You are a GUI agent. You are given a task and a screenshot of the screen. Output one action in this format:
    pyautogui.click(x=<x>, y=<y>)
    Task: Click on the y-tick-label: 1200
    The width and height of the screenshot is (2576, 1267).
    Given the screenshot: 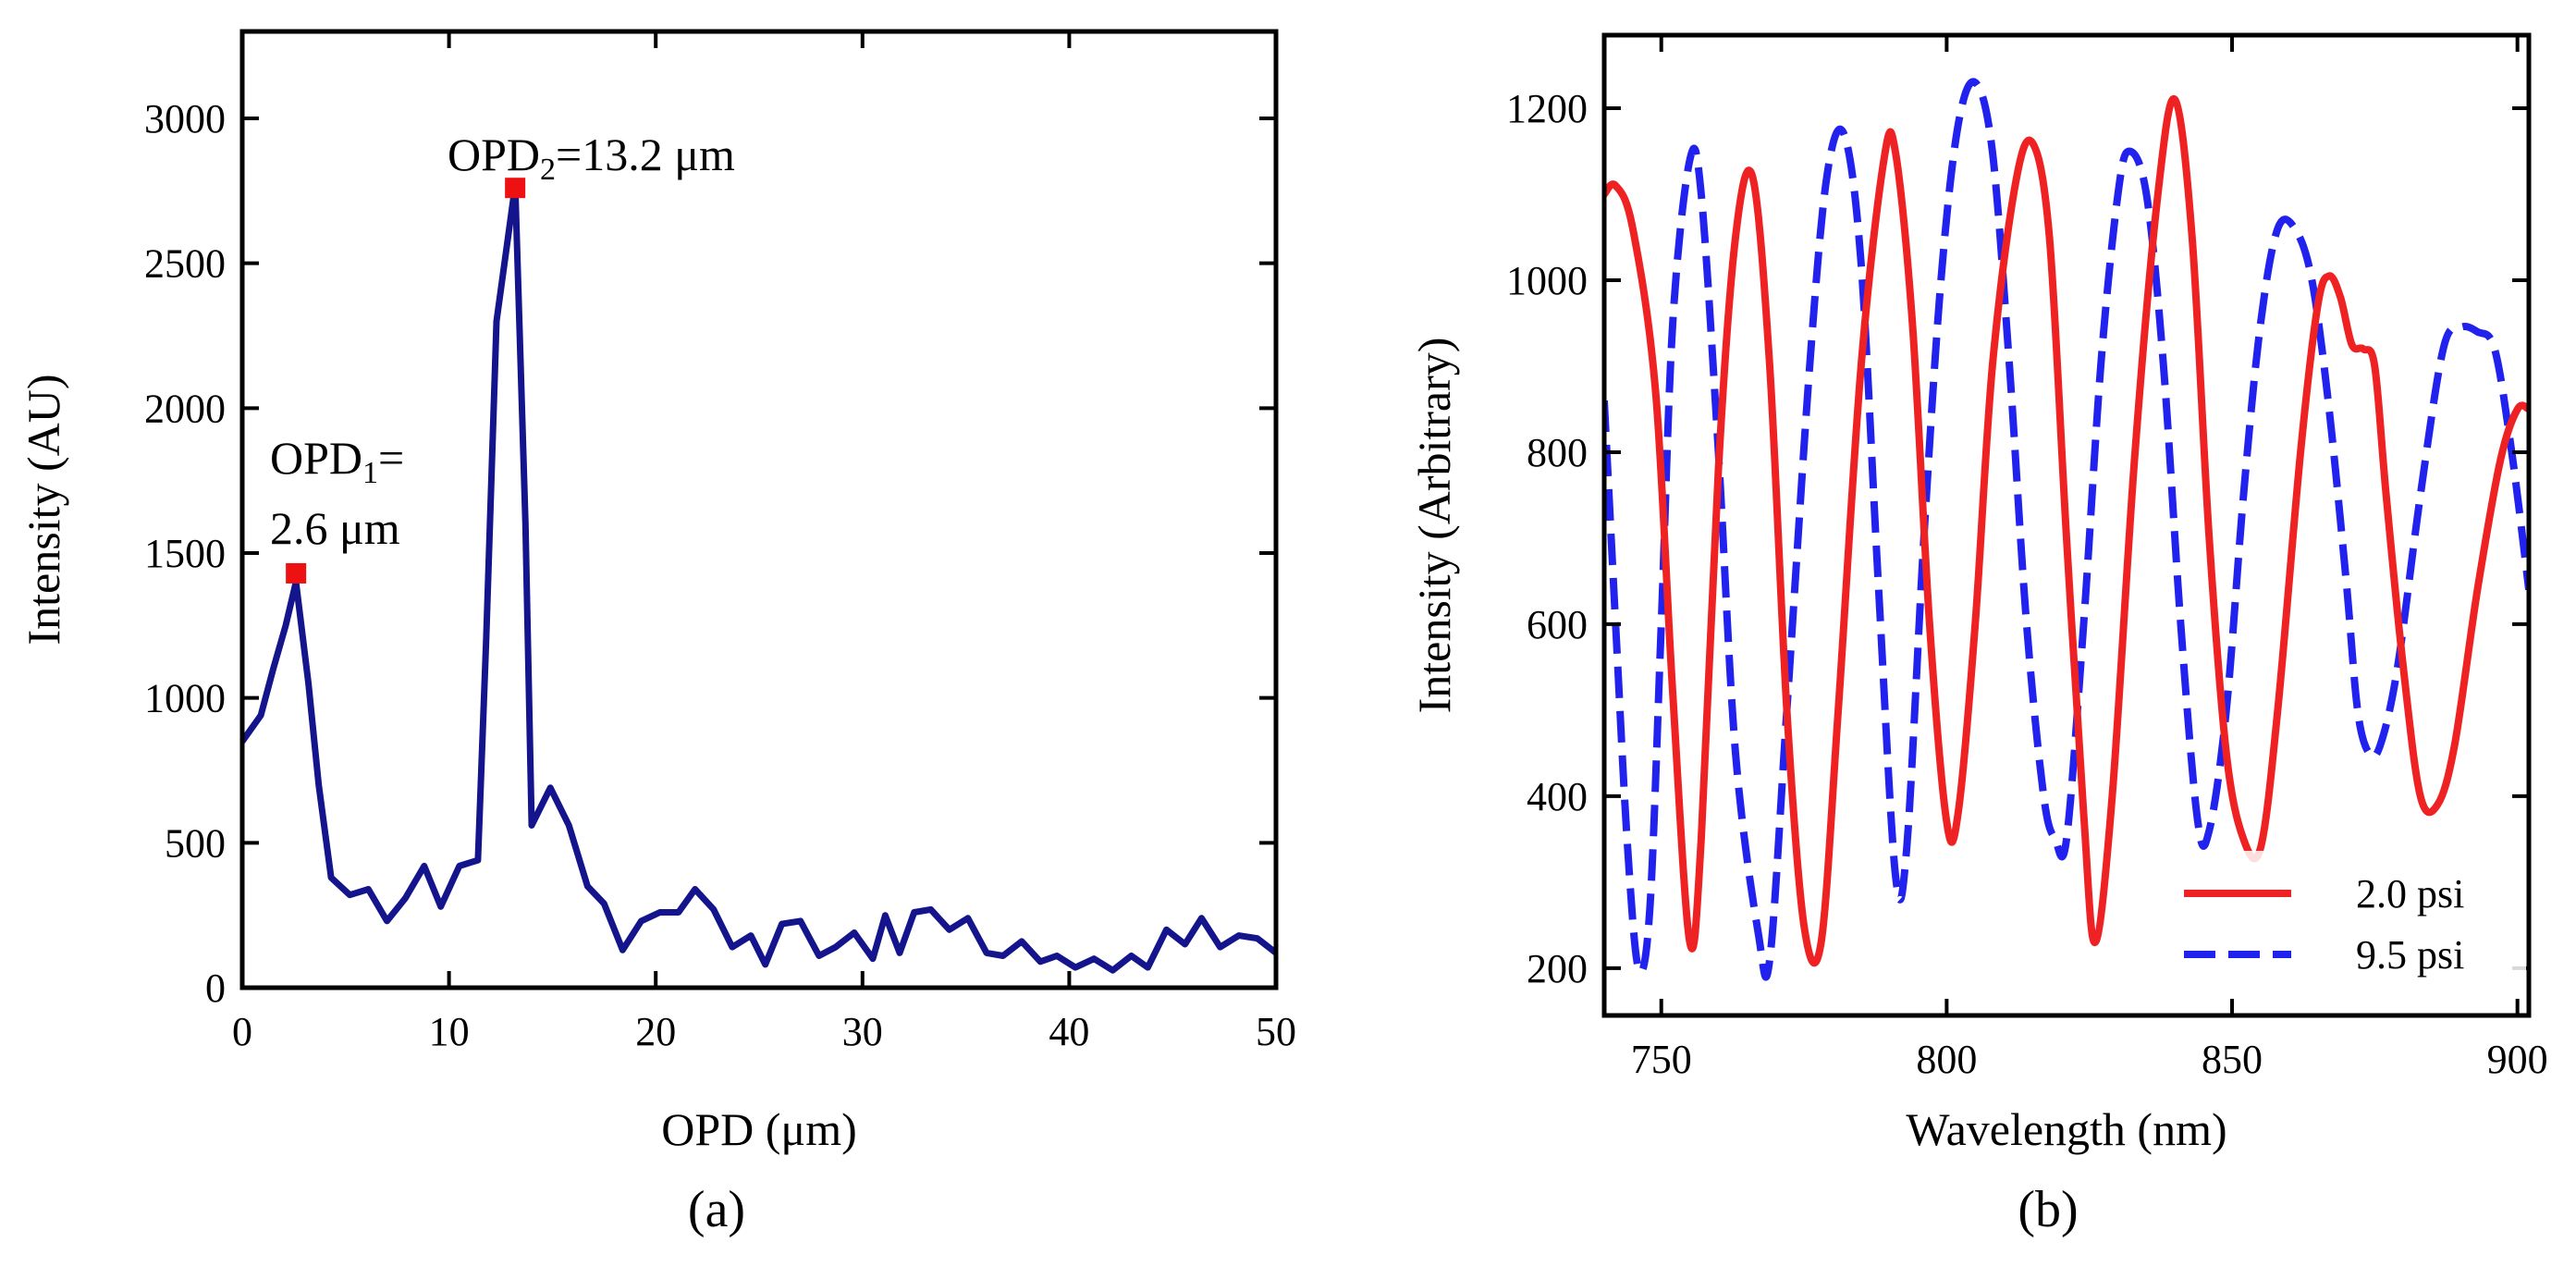 What is the action you would take?
    pyautogui.click(x=1547, y=108)
    